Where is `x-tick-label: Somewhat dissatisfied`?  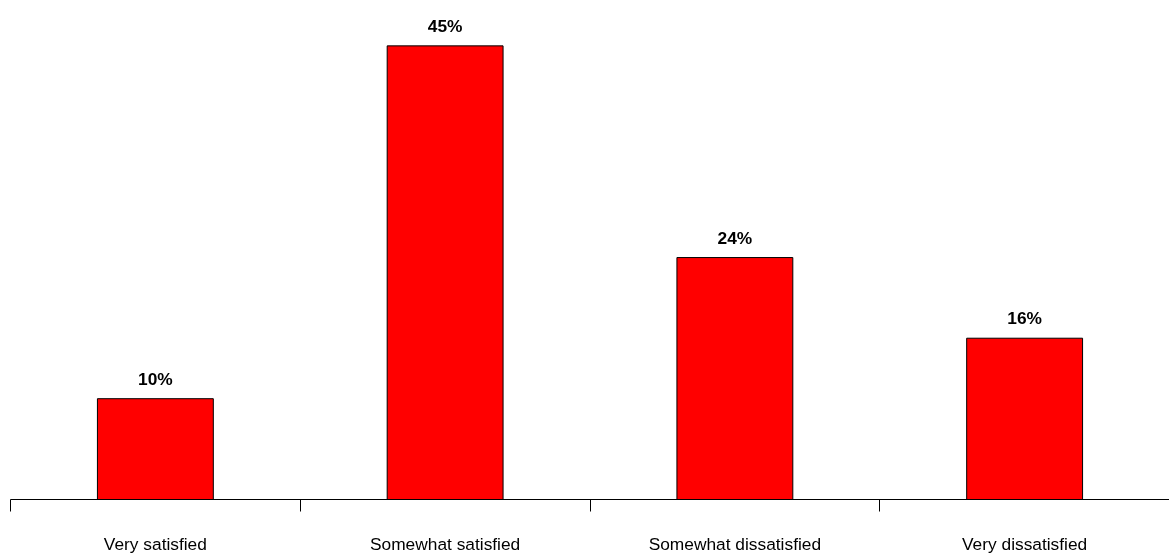
x-tick-label: Somewhat dissatisfied is located at coordinates (735, 543).